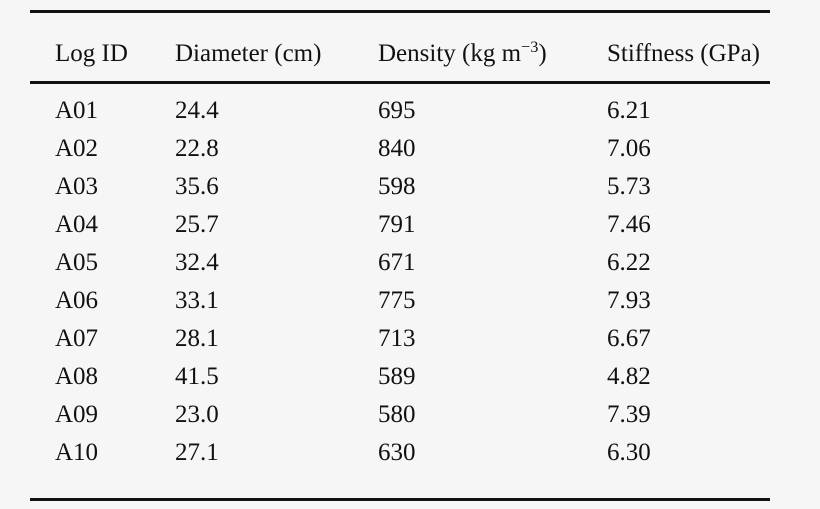 The image size is (820, 509). Describe the element at coordinates (197, 262) in the screenshot. I see `cell-diameter: 32.4` at that location.